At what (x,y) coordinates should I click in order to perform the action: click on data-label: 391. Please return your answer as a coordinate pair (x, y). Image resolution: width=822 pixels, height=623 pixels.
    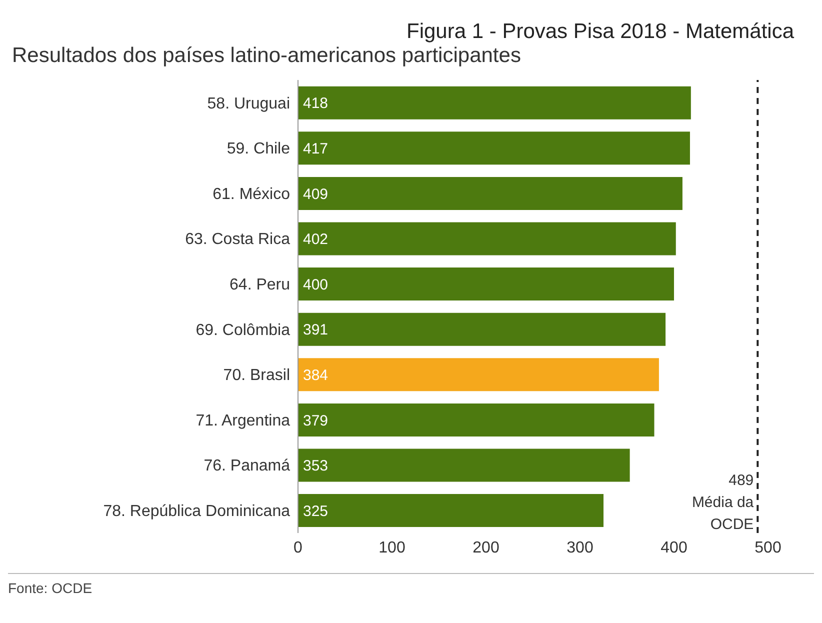
    Looking at the image, I should click on (315, 330).